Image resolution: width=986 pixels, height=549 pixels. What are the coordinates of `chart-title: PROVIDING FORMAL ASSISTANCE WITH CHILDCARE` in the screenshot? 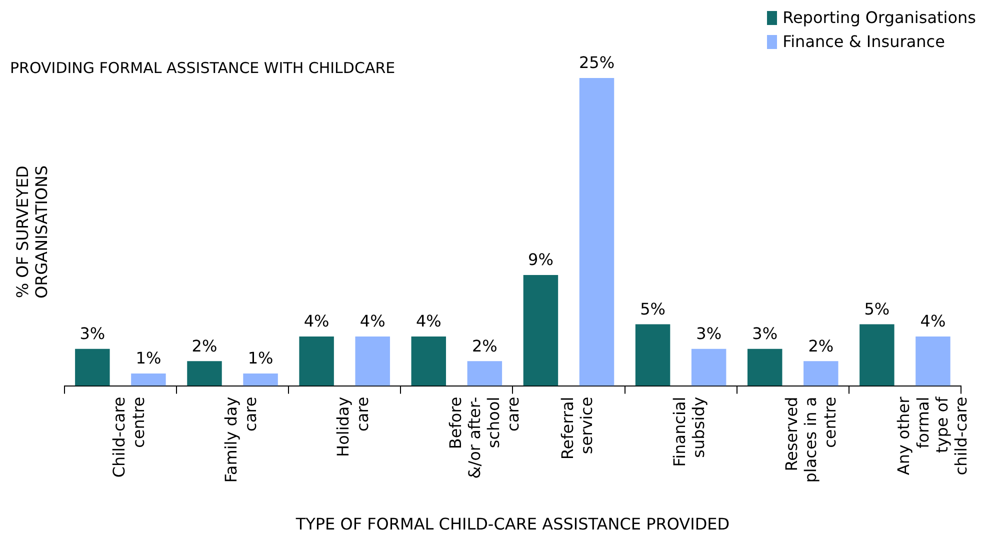 It's located at (203, 67).